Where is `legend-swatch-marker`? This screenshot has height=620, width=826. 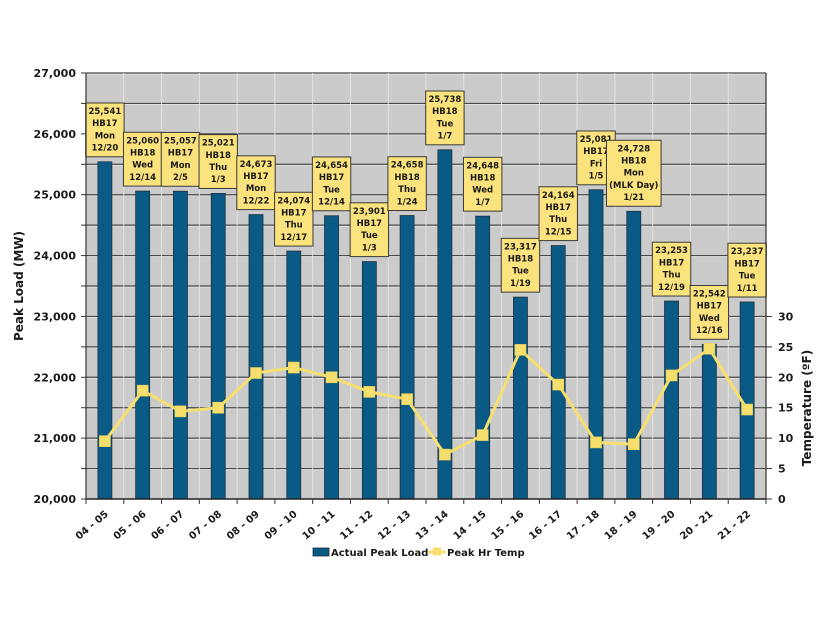
legend-swatch-marker is located at coordinates (437, 551).